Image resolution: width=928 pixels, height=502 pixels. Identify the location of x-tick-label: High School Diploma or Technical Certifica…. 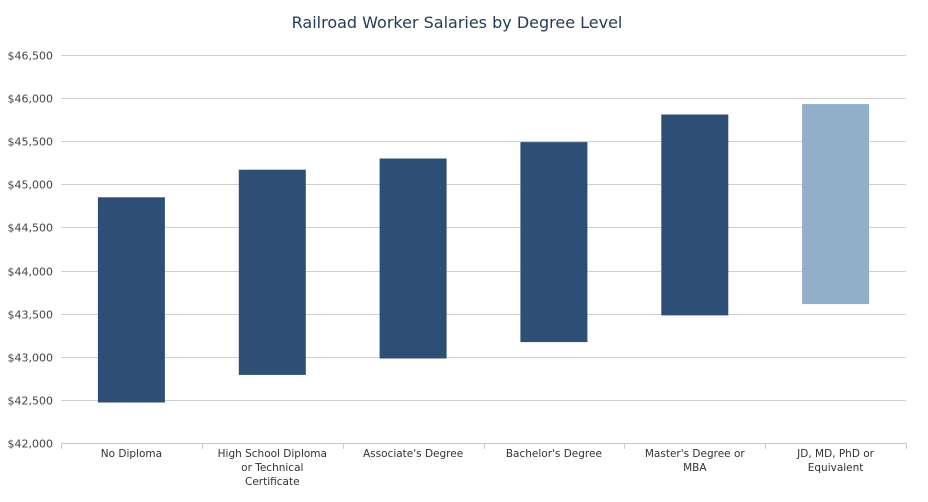
(272, 468).